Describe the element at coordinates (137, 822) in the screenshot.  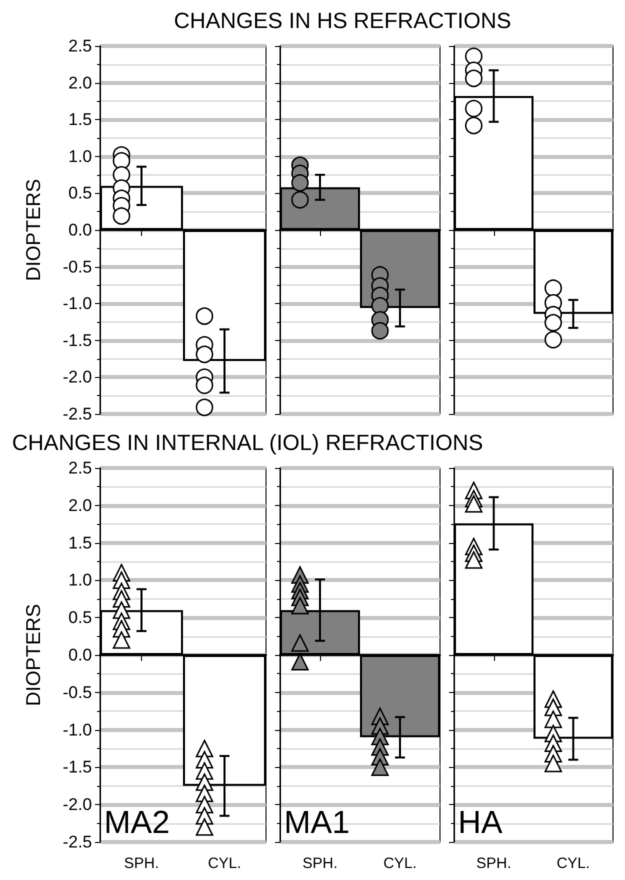
I see `annotation: MA2` at that location.